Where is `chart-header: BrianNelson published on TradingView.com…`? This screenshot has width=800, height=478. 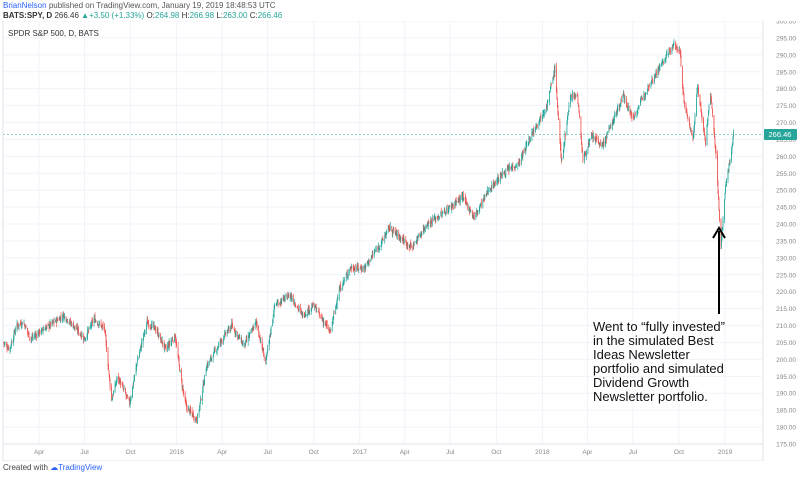
chart-header: BrianNelson published on TradingView.com… is located at coordinates (400, 10).